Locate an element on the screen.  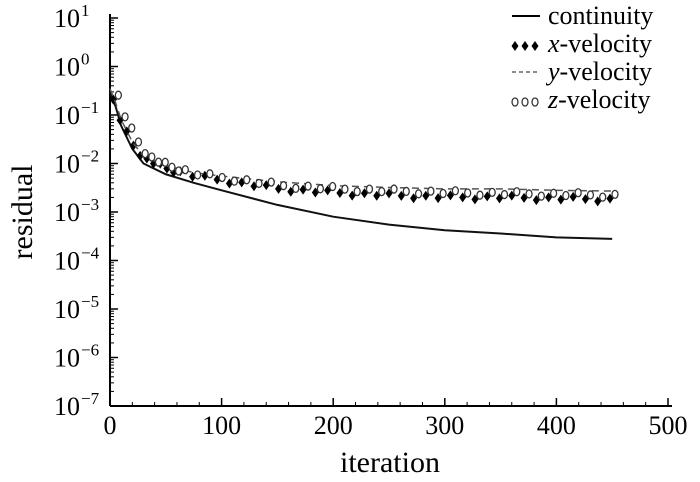
y-tick-exponent: −1 is located at coordinates (90, 107).